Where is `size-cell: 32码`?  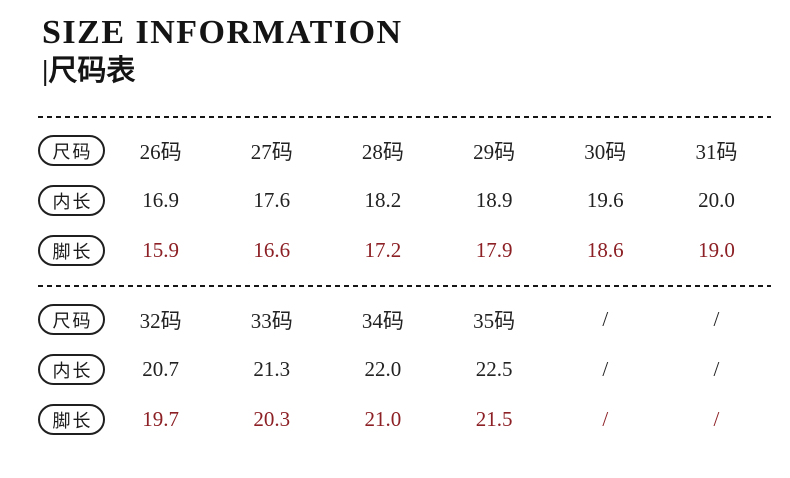
size-cell: 32码 is located at coordinates (160, 320).